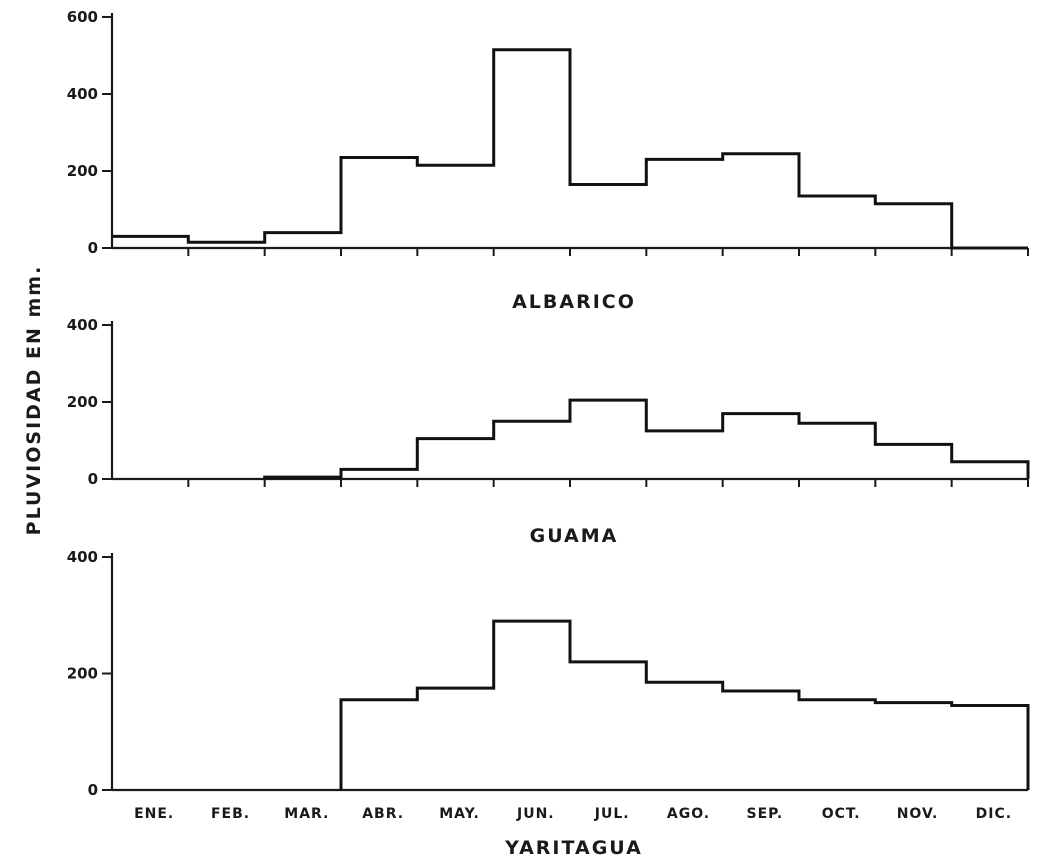 Image resolution: width=1042 pixels, height=859 pixels. I want to click on month-label-oct: OCT., so click(841, 814).